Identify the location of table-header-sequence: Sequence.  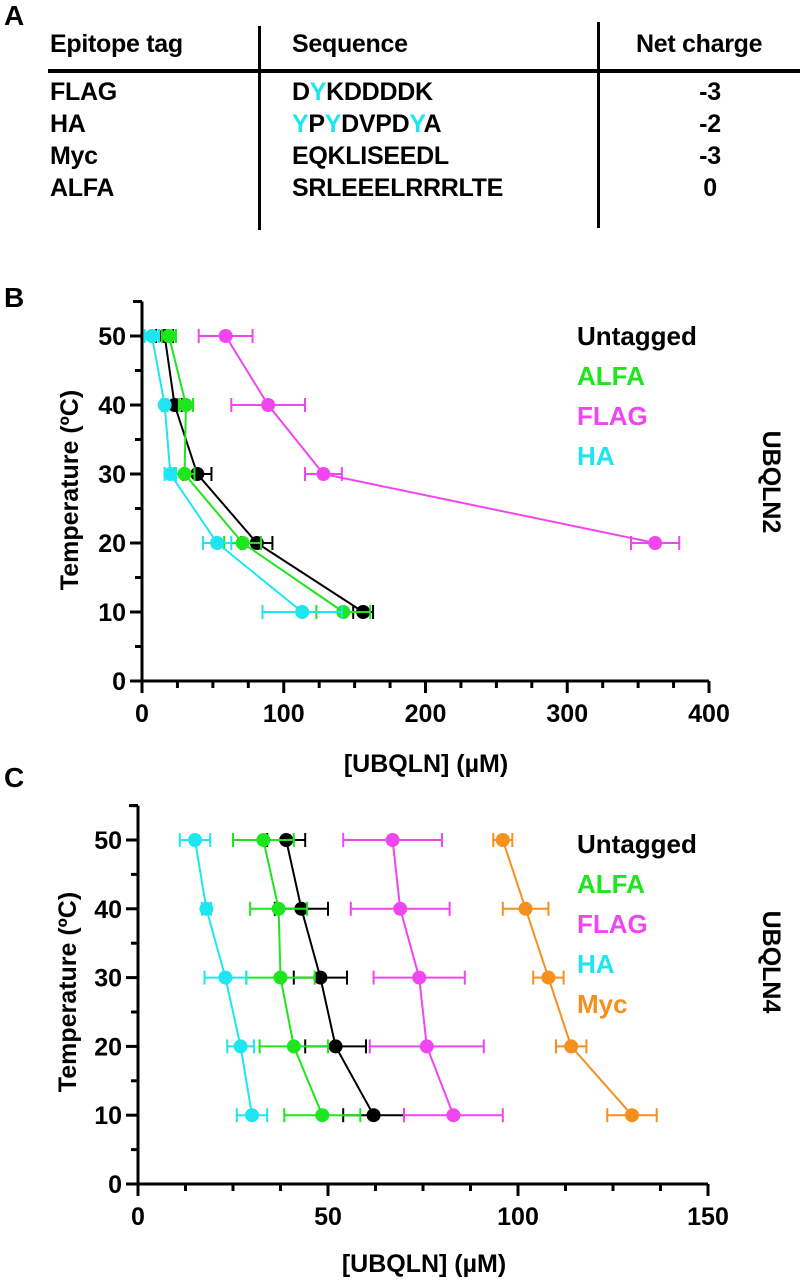
(350, 44).